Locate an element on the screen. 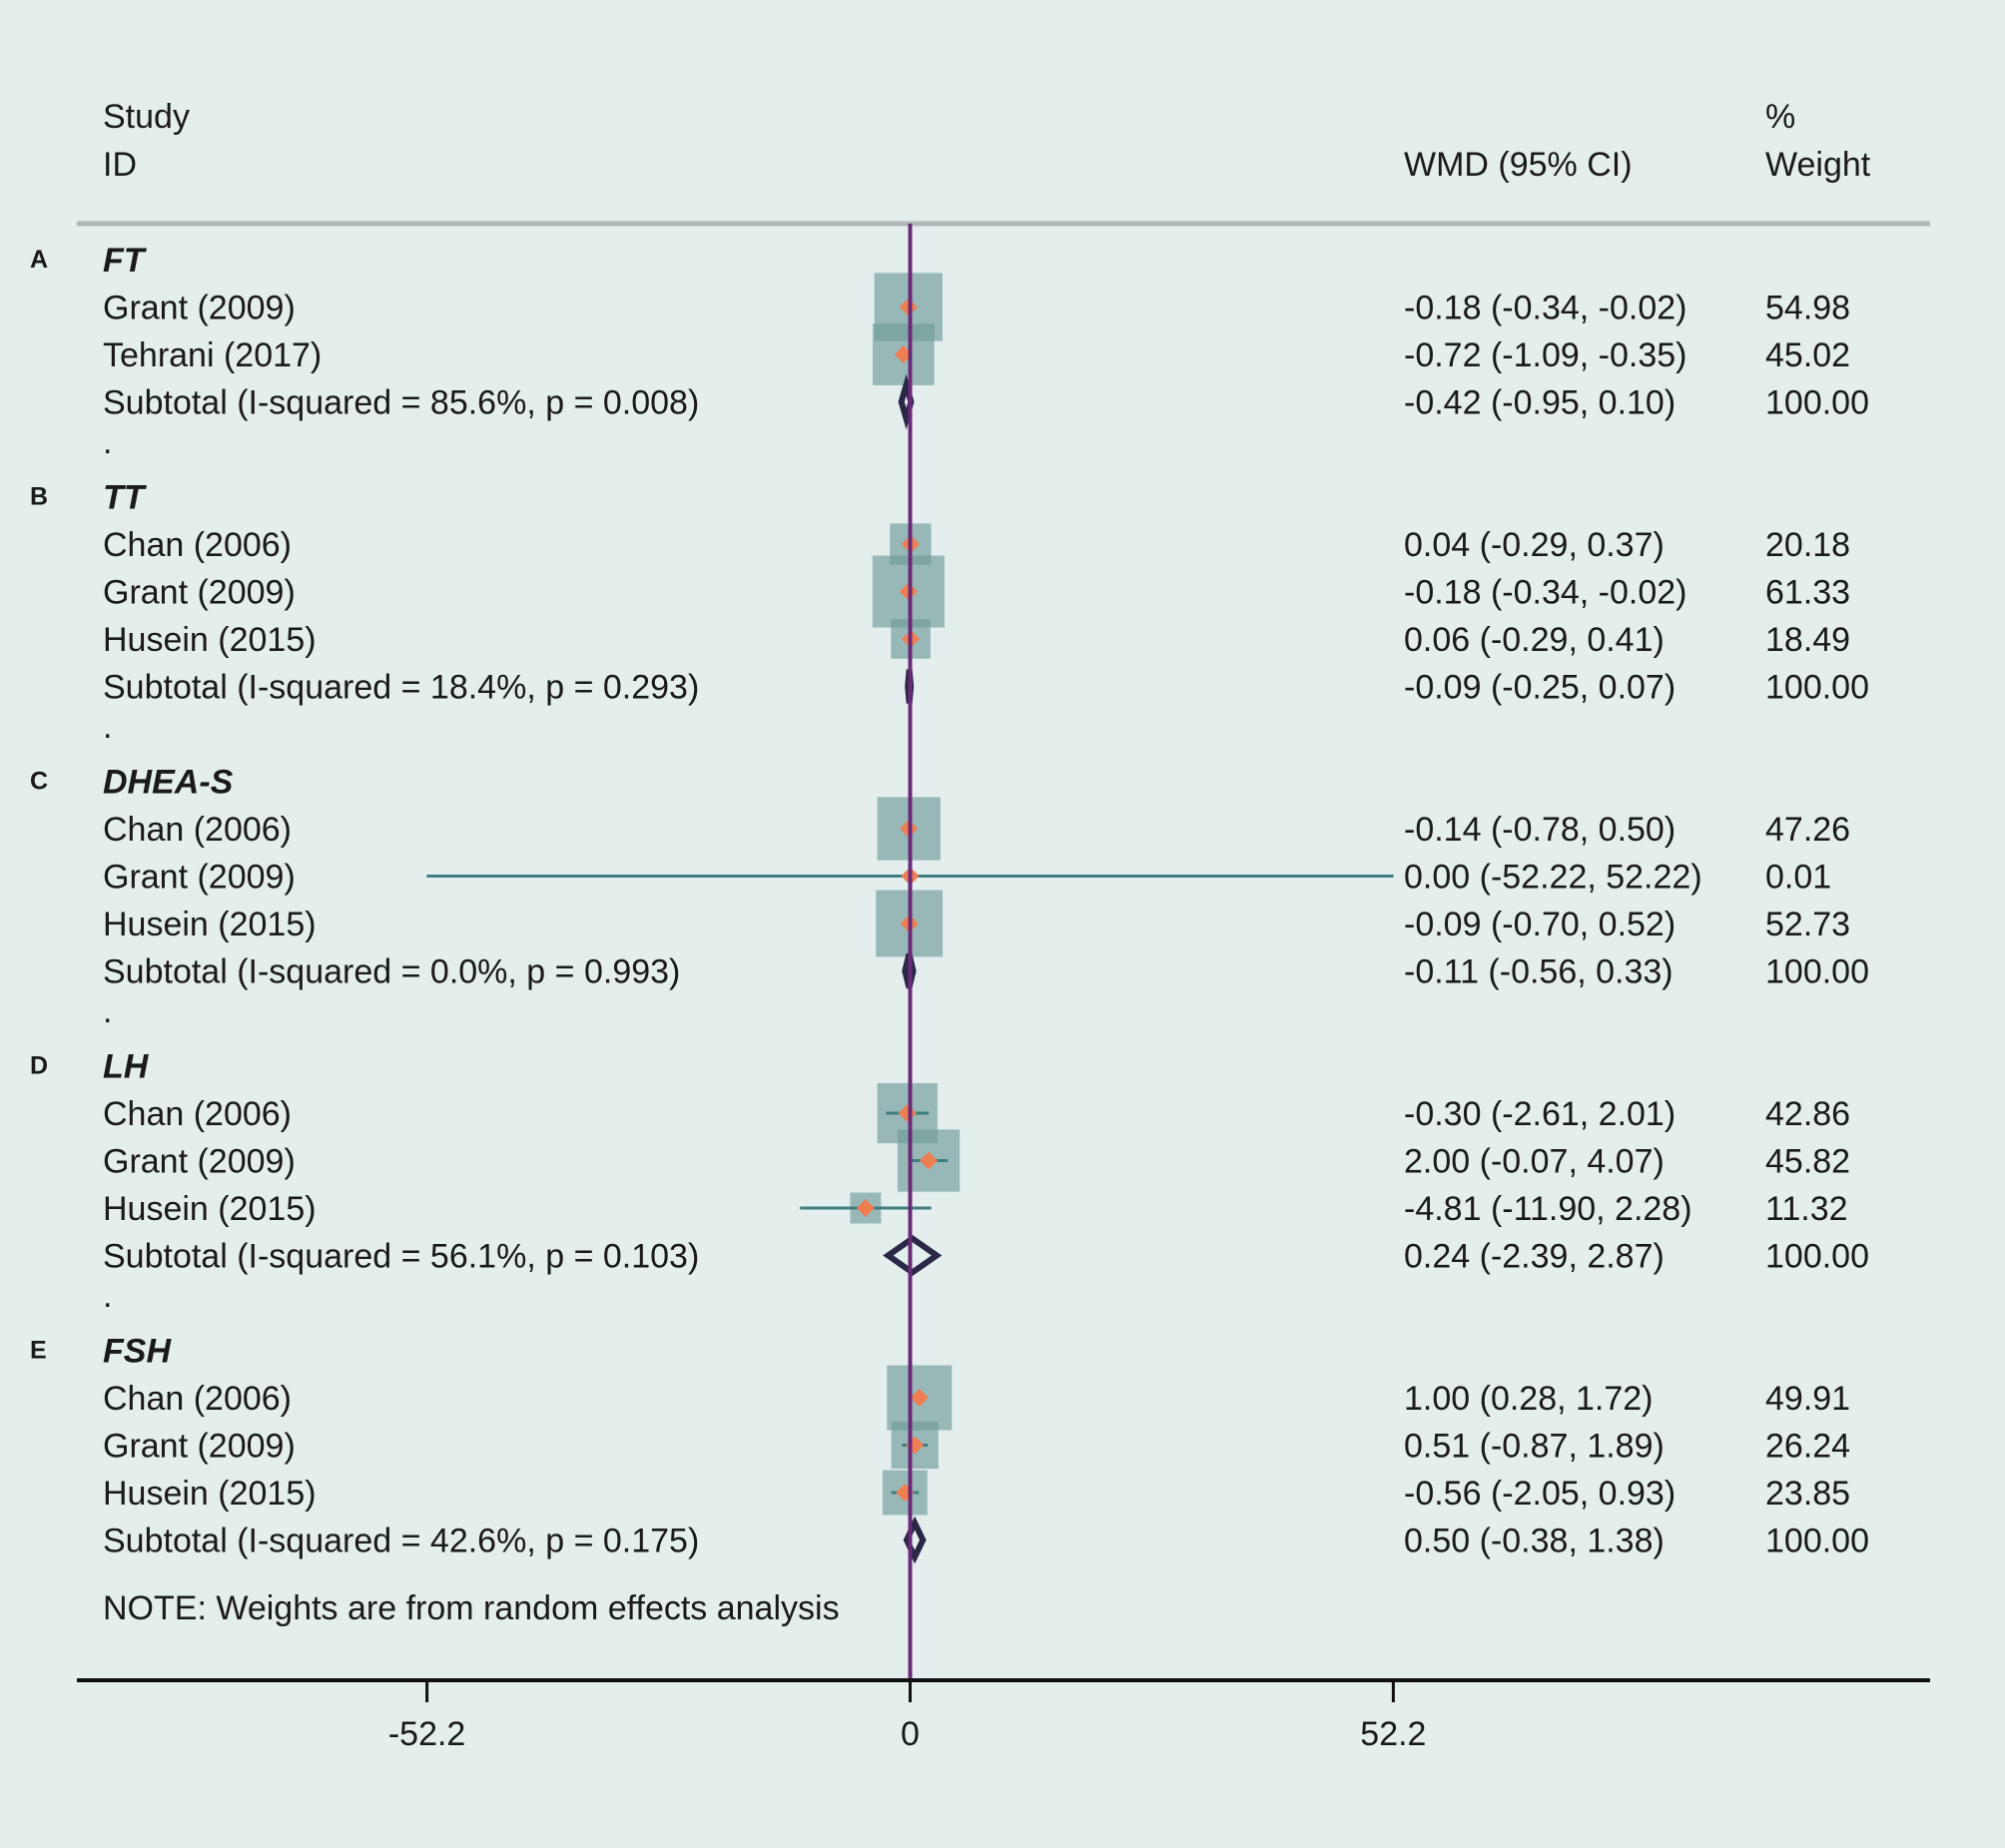 This screenshot has height=1848, width=2005. table-header: Study ID WMD (95% CI) % Weight is located at coordinates (1004, 162).